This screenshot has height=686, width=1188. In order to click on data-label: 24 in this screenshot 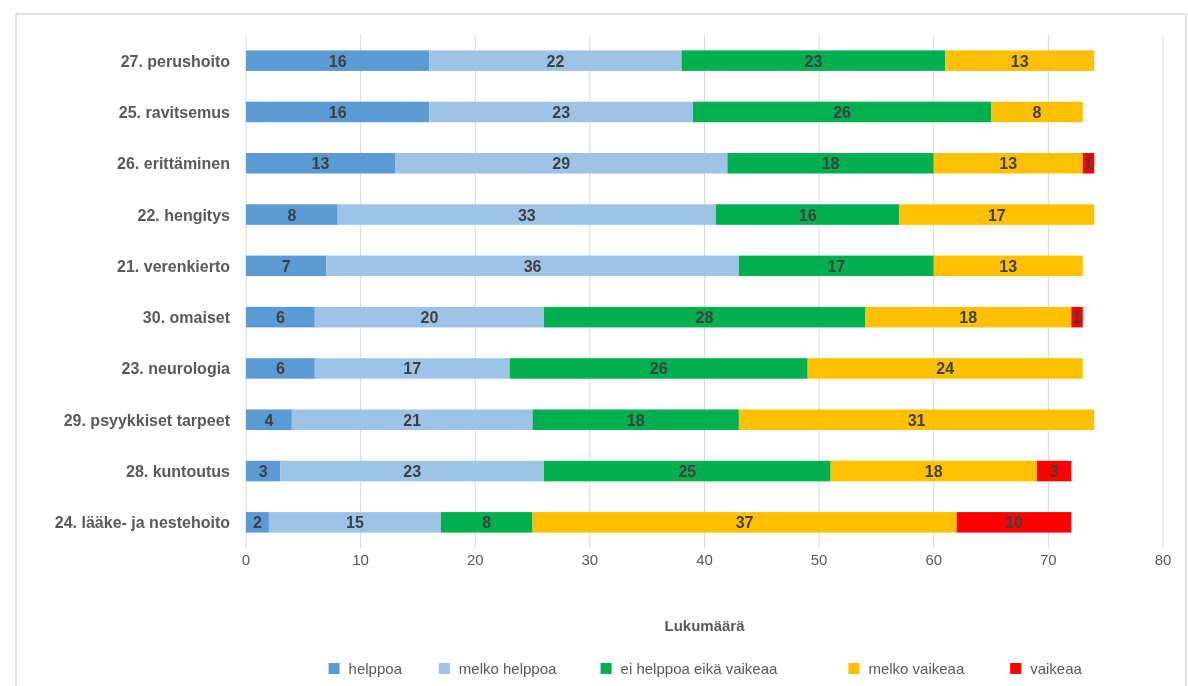, I will do `click(945, 369)`.